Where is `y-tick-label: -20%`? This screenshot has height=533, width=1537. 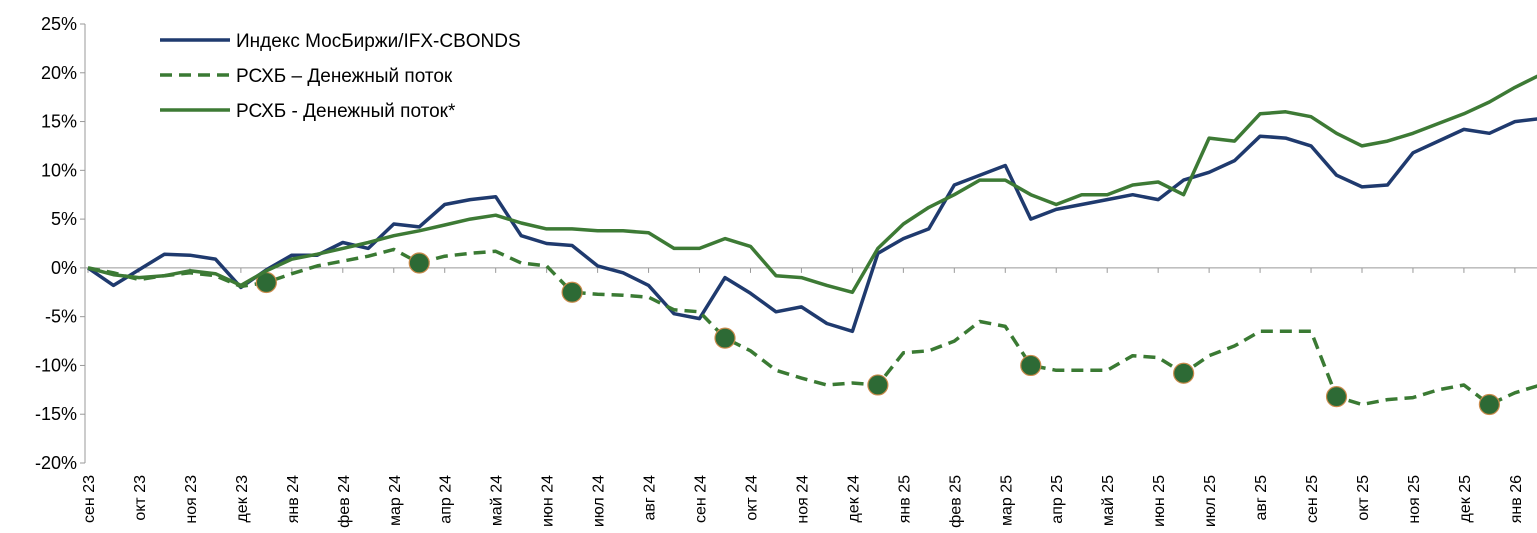 y-tick-label: -20% is located at coordinates (56, 463).